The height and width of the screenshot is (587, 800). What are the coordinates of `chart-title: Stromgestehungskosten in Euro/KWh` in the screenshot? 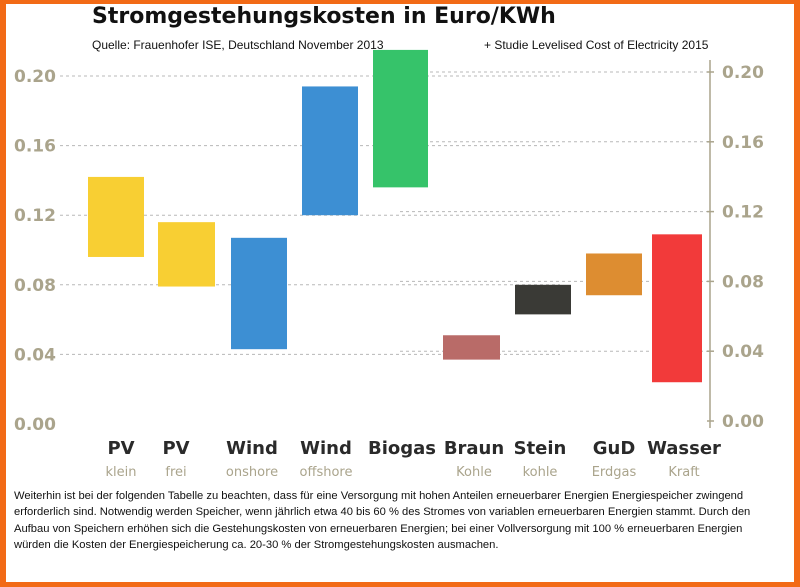 It's located at (324, 16).